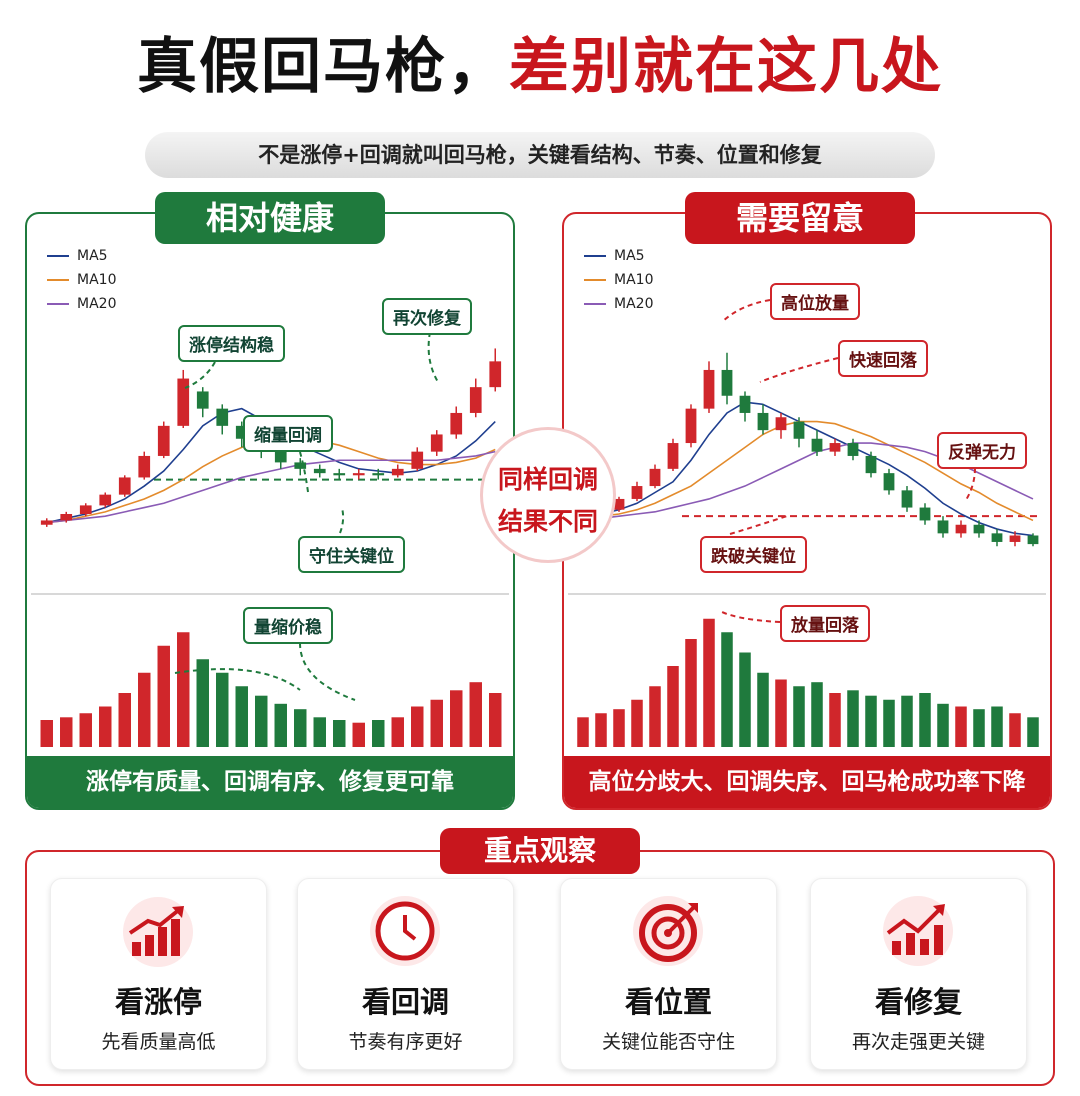  I want to click on card: 看修复 再次走强更关键, so click(918, 974).